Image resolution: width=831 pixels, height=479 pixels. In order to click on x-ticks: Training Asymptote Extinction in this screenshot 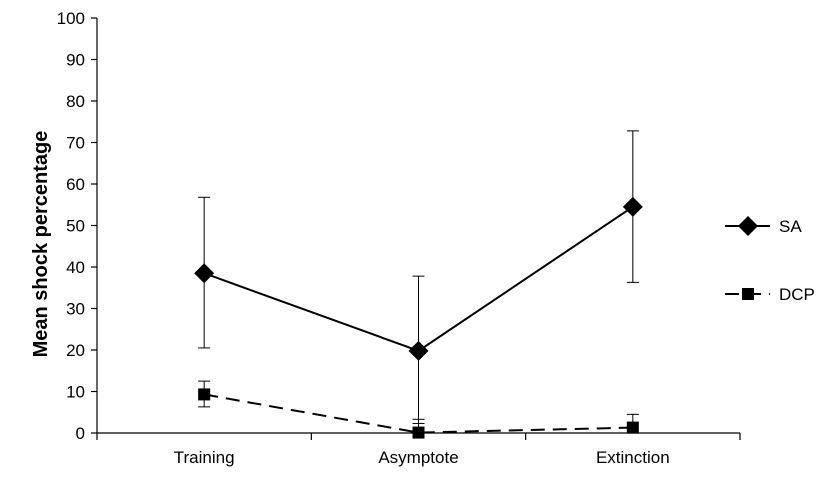, I will do `click(418, 450)`.